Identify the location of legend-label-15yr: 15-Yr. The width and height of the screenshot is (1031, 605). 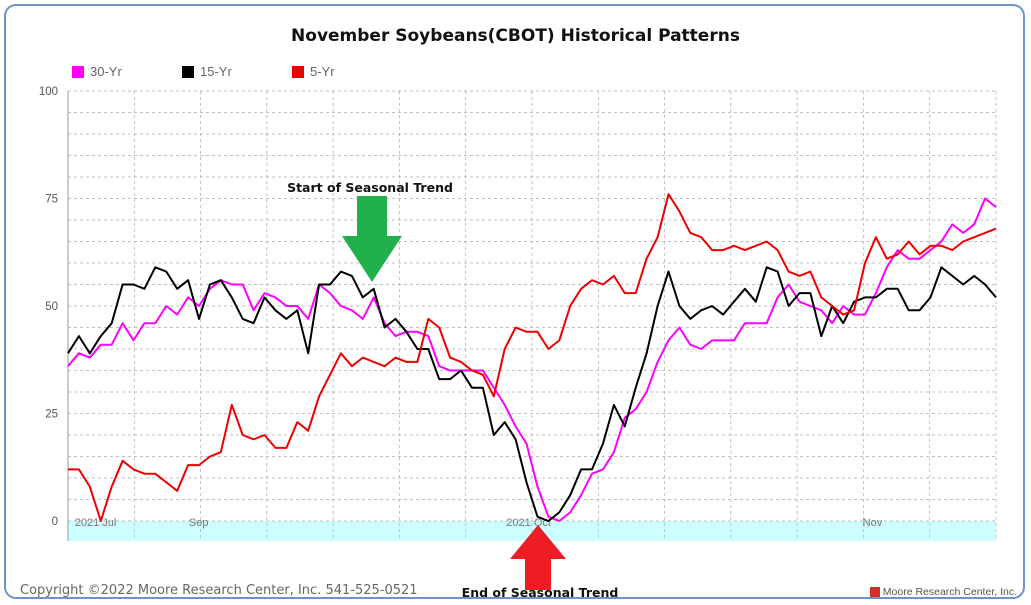
(216, 71).